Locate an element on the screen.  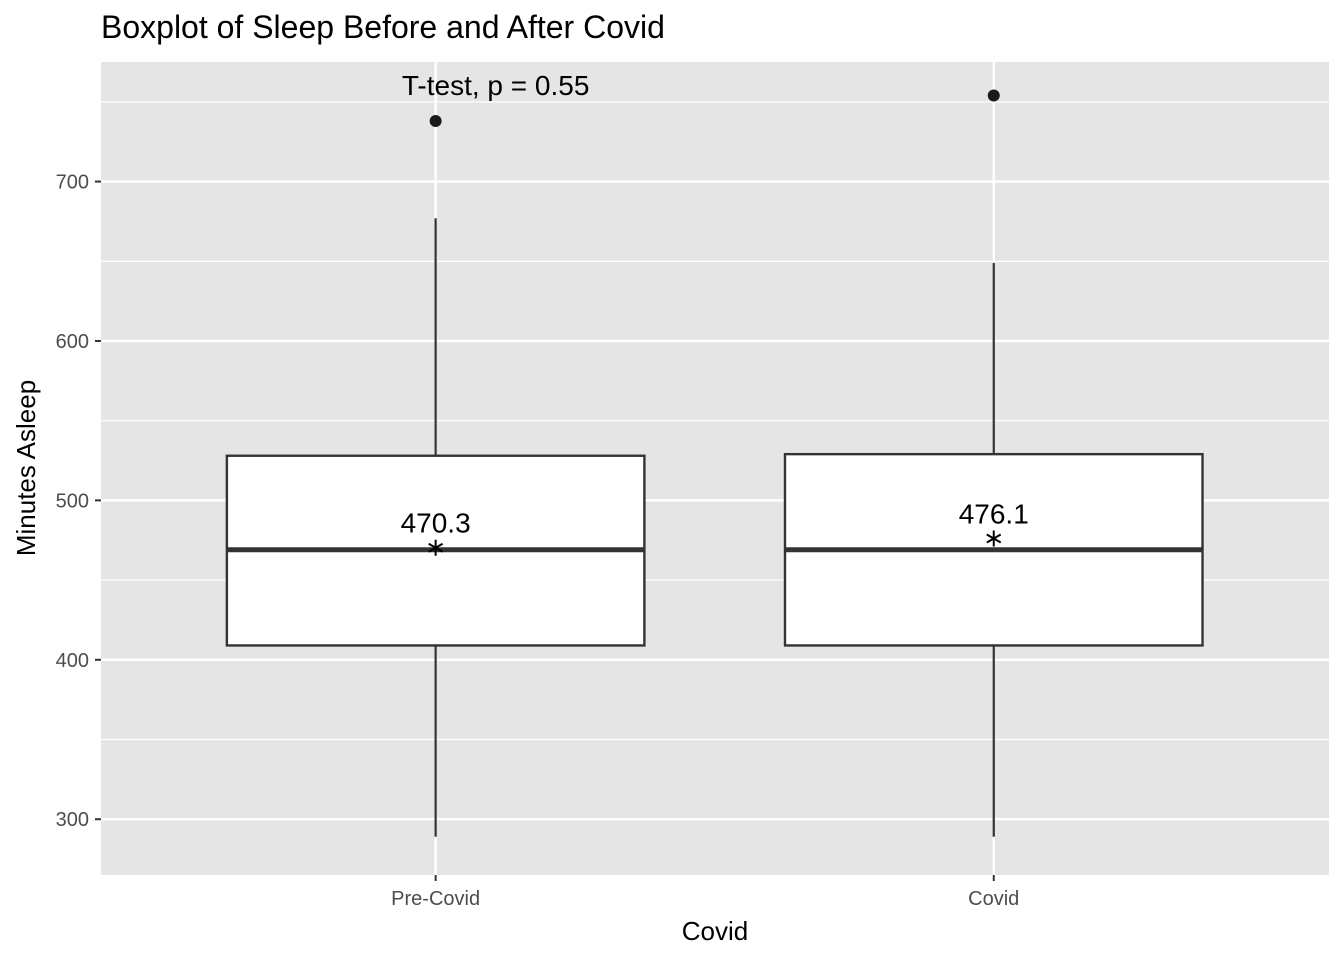
x-axis-title: Covid is located at coordinates (715, 931).